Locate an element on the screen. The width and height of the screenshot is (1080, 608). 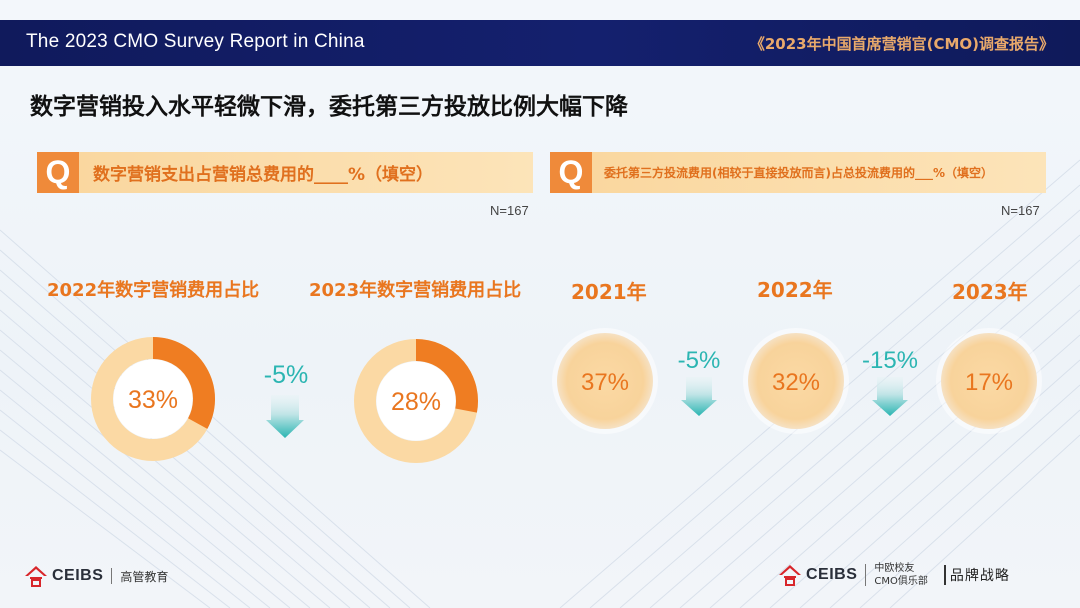
year-label-2022: 2022年 is located at coordinates (795, 290).